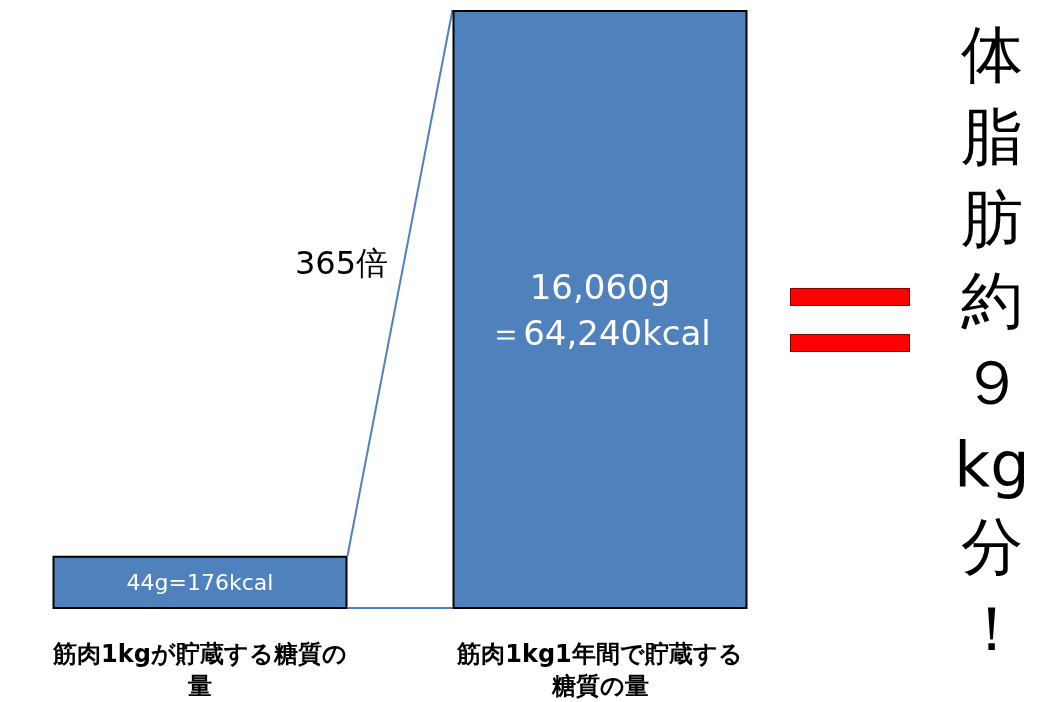  I want to click on x-tick-label: 筋肉1kgが貯蔵する糖質の量, so click(199, 670).